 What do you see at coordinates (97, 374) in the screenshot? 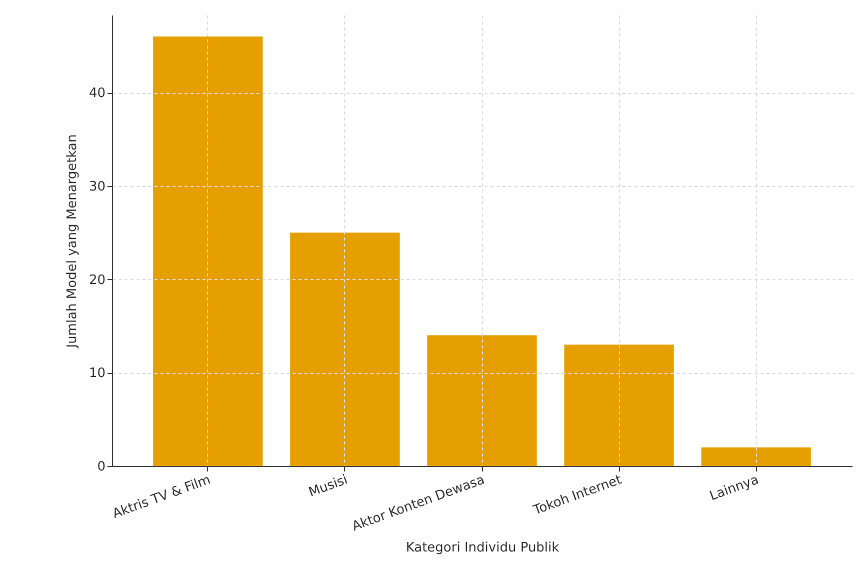
I see `y-tick-label: 10` at bounding box center [97, 374].